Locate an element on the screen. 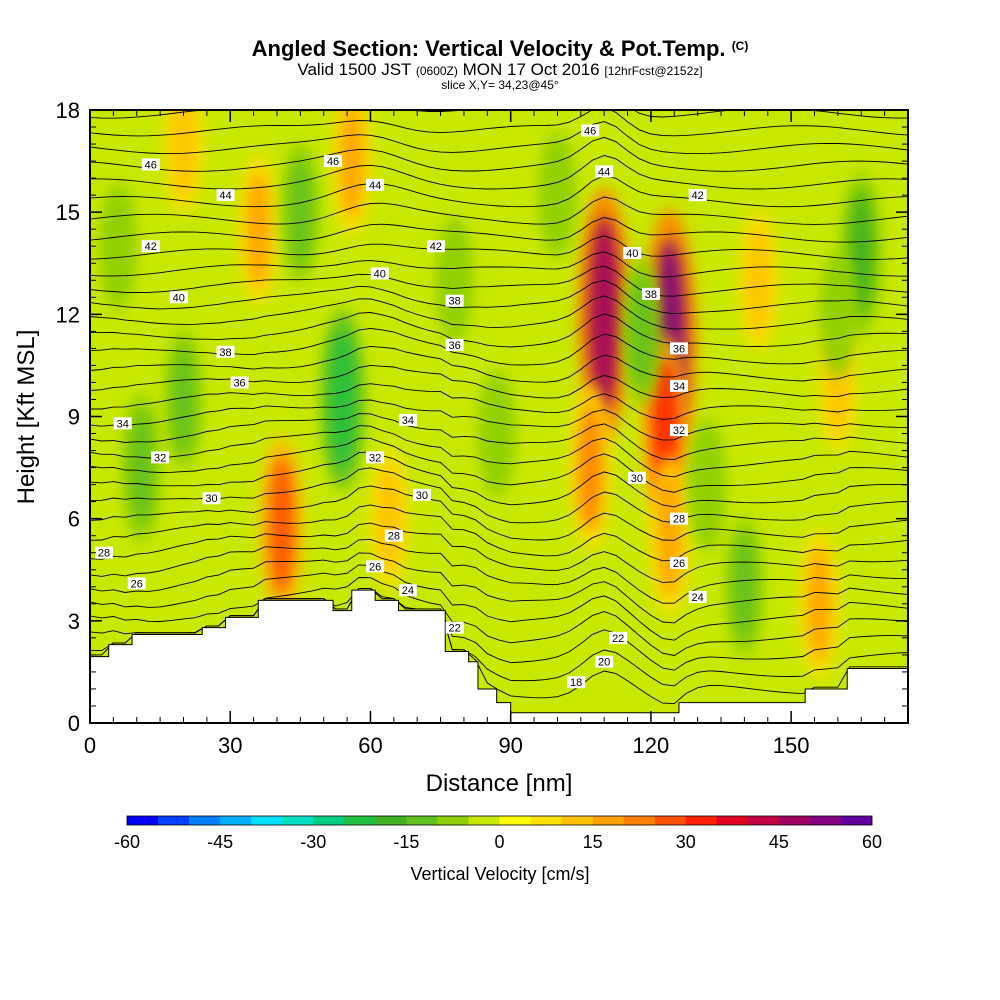 This screenshot has width=1000, height=1000. y-tick-label: 12 is located at coordinates (68, 314).